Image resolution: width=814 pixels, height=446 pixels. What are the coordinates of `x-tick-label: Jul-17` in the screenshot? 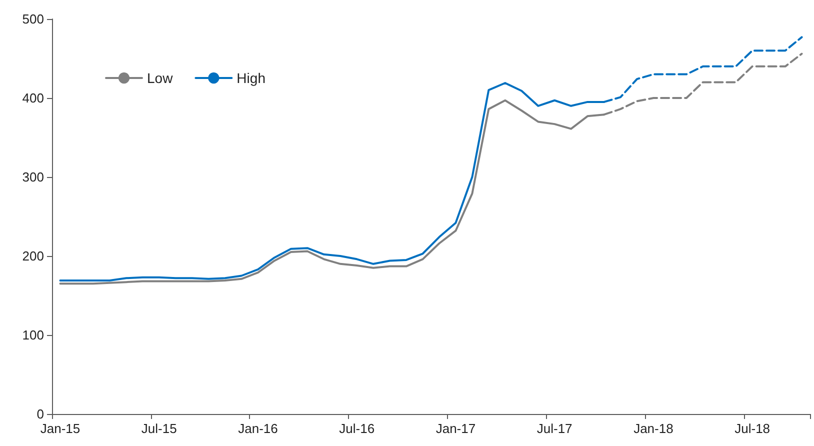 It's located at (554, 428).